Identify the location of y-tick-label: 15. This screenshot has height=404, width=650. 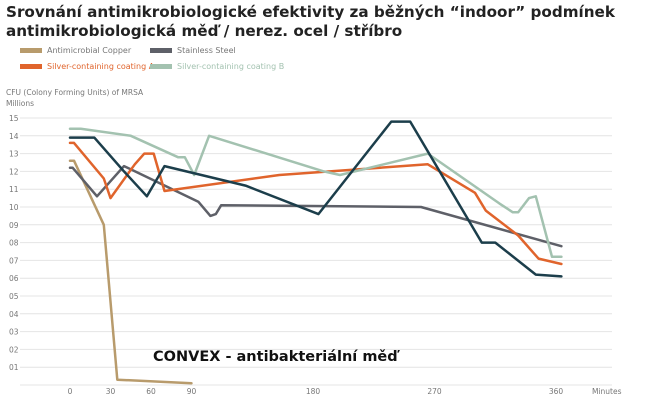
(14, 118).